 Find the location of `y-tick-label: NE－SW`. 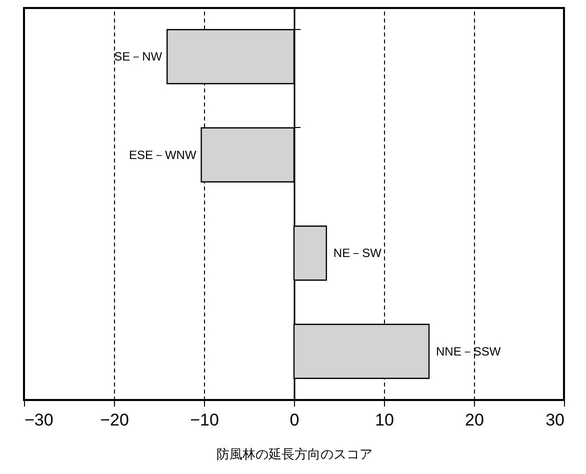

y-tick-label: NE－SW is located at coordinates (357, 253).